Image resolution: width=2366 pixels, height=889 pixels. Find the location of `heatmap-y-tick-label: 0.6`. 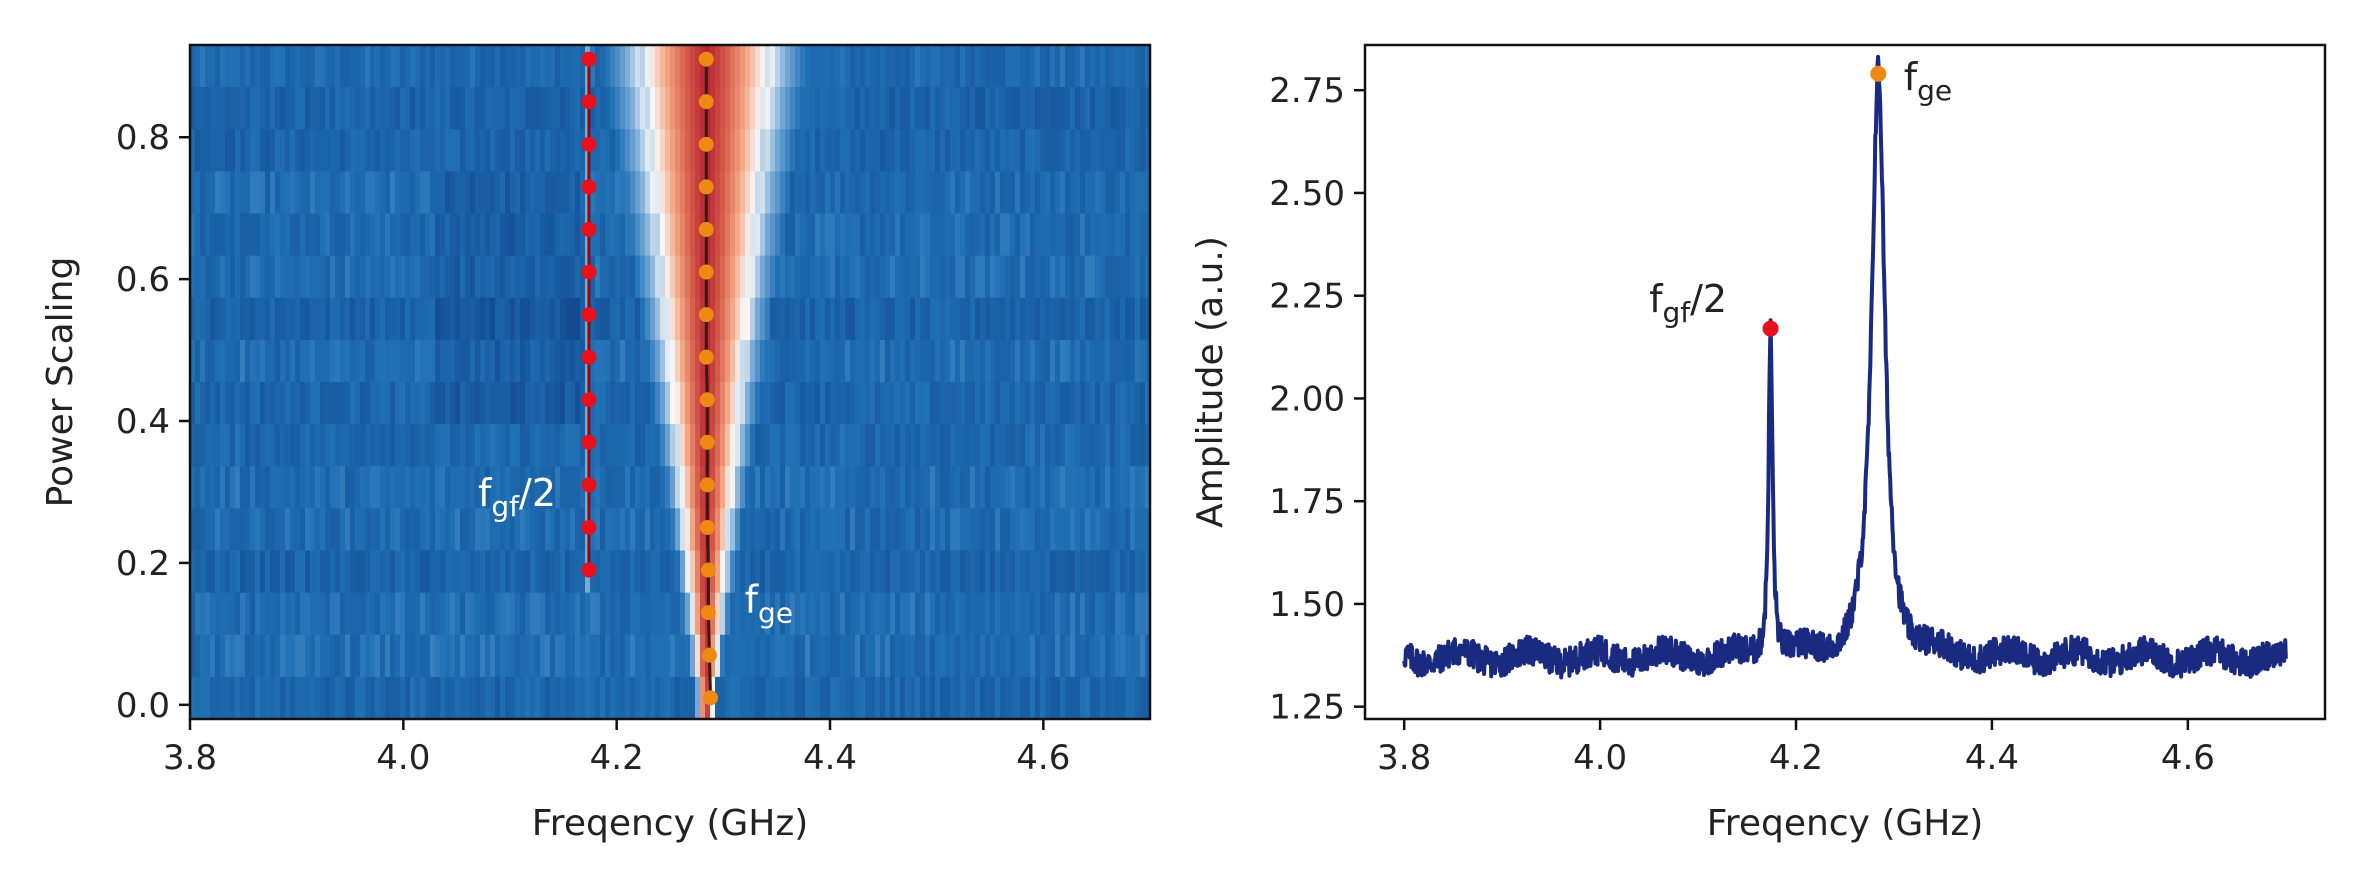

heatmap-y-tick-label: 0.6 is located at coordinates (143, 280).